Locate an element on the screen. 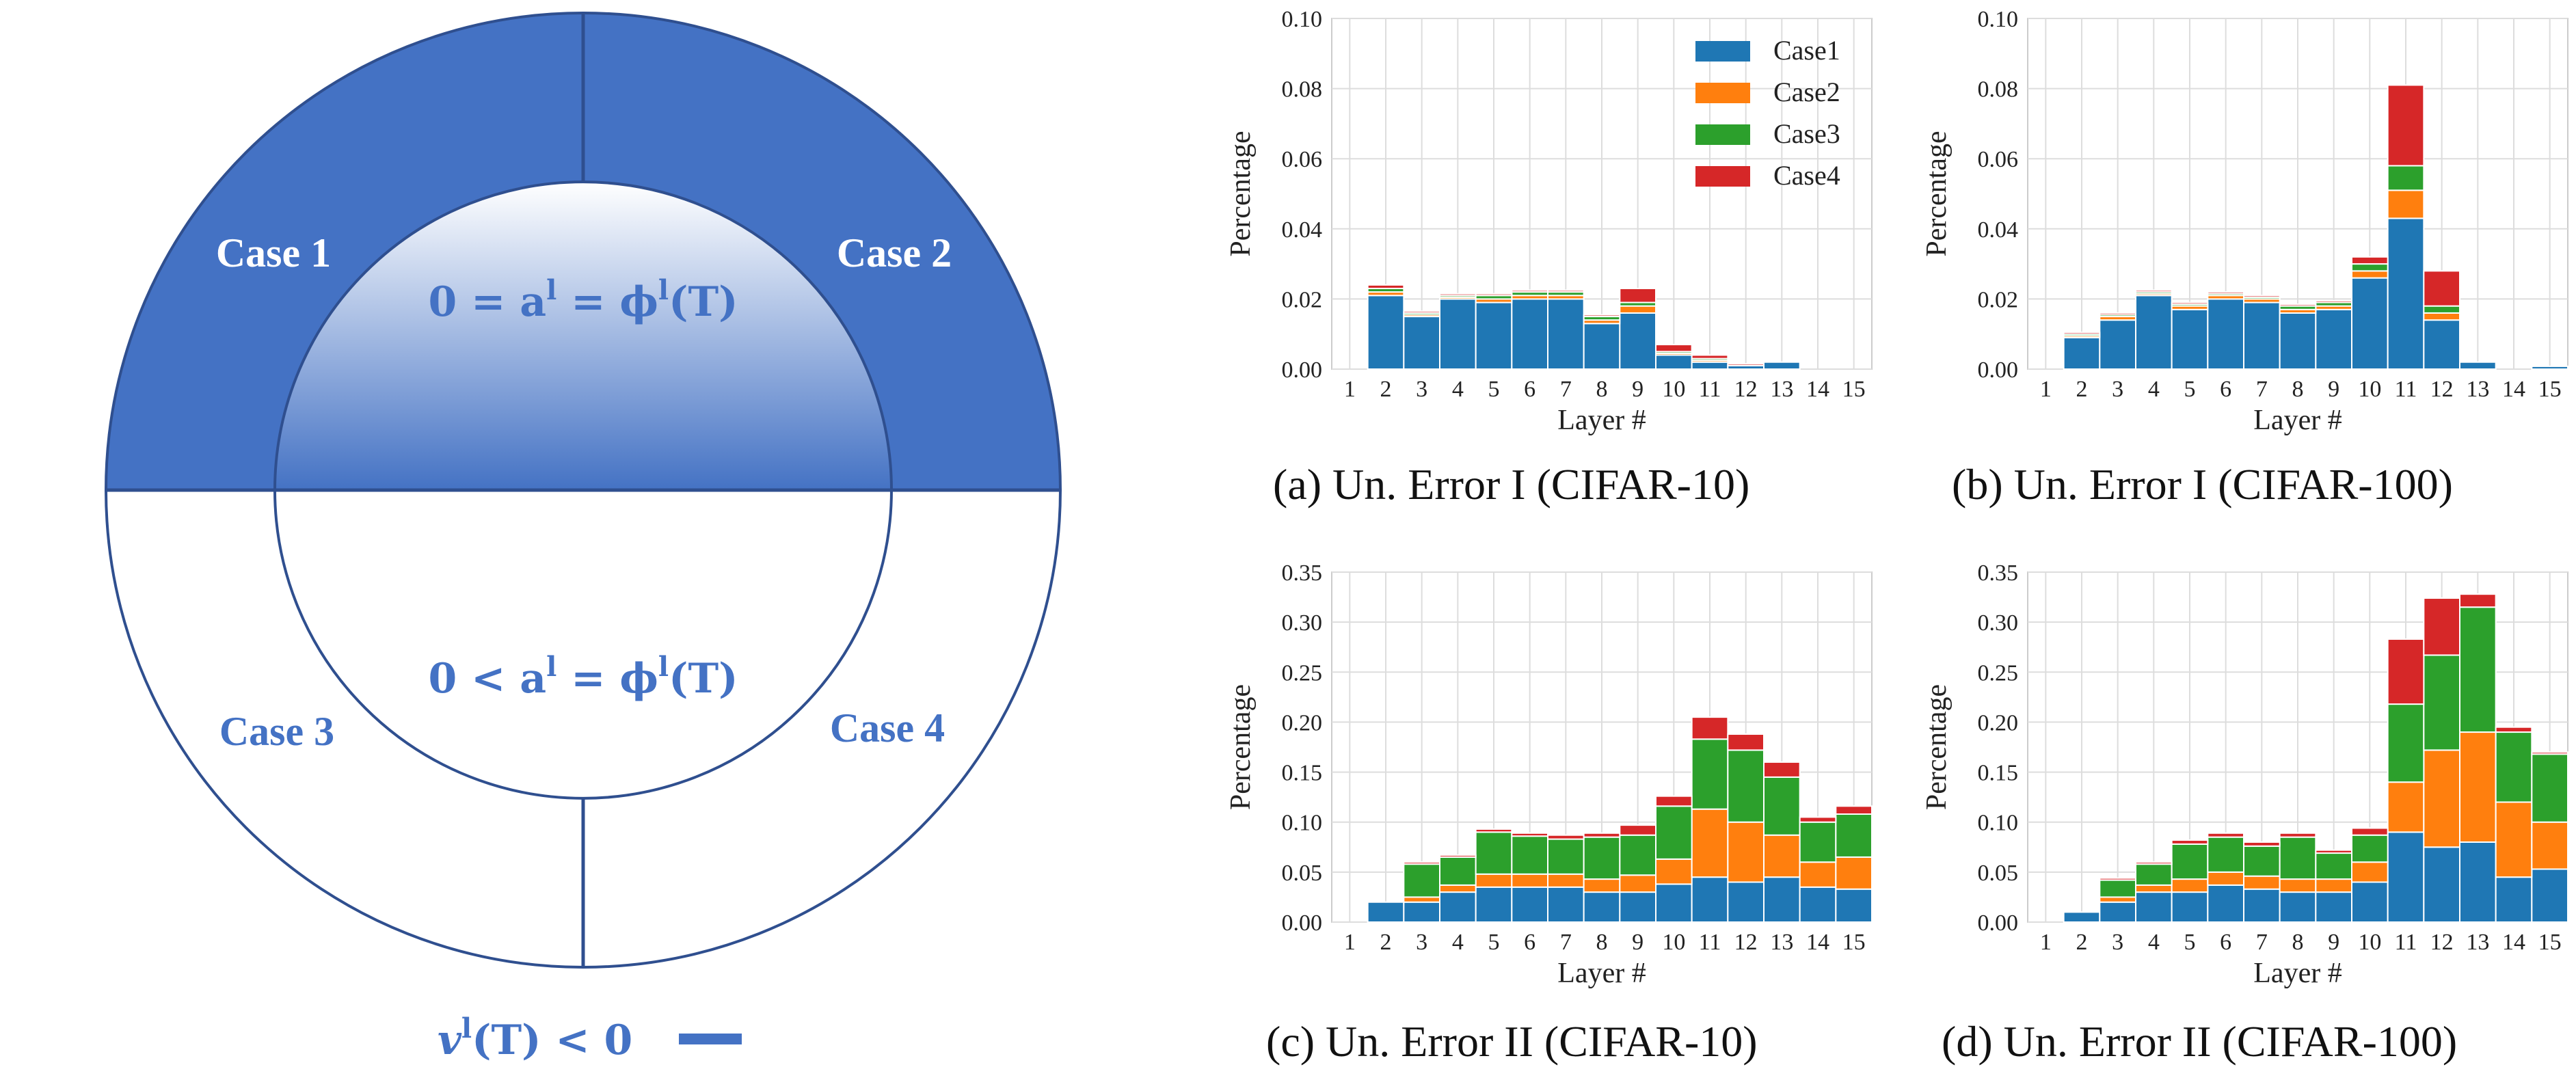  case4-label: Case 4 is located at coordinates (887, 728).